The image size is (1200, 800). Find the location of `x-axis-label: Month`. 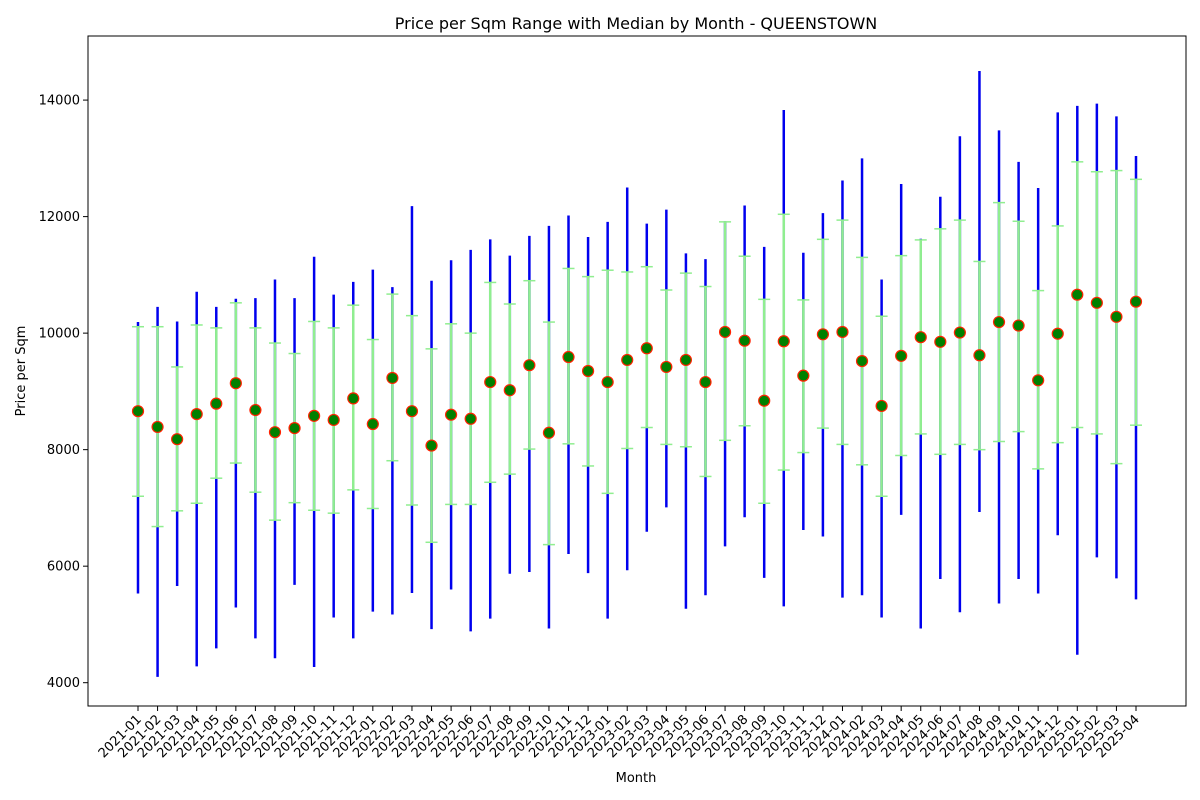

x-axis-label: Month is located at coordinates (636, 778).